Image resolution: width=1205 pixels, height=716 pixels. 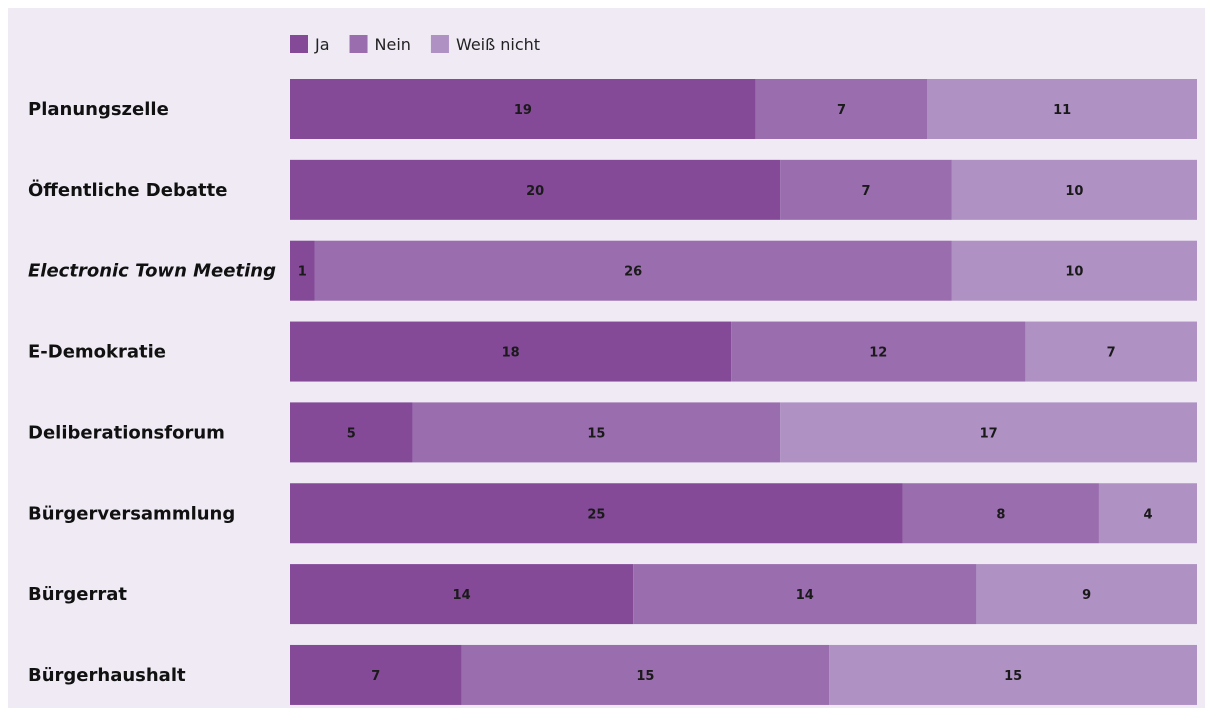 What do you see at coordinates (127, 190) in the screenshot?
I see `category-label: Öffentliche Debatte` at bounding box center [127, 190].